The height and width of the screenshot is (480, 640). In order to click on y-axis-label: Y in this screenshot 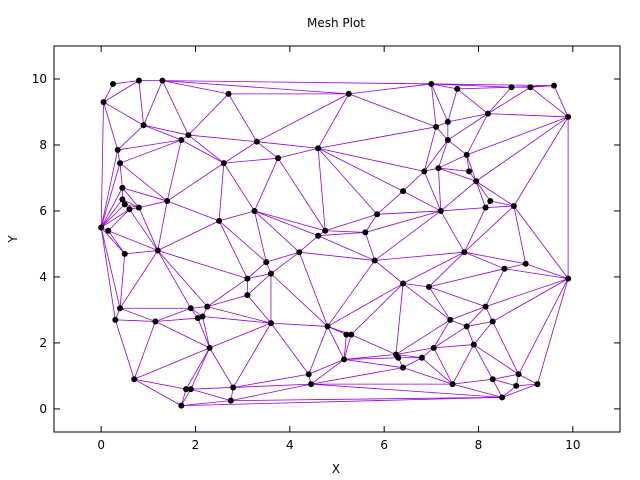, I will do `click(13, 239)`.